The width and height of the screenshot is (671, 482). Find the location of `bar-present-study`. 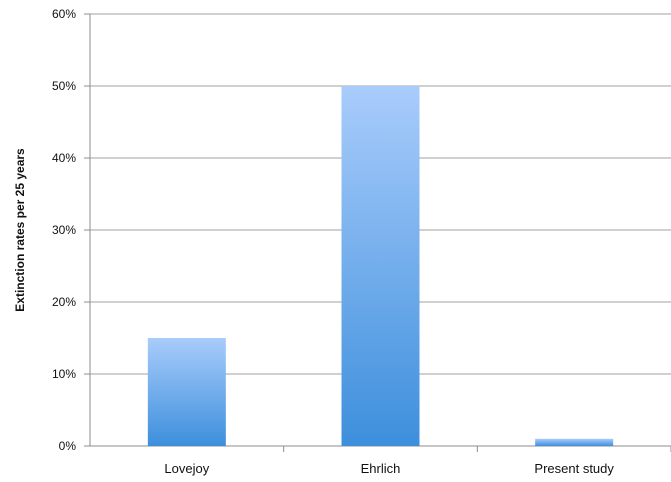

bar-present-study is located at coordinates (574, 442).